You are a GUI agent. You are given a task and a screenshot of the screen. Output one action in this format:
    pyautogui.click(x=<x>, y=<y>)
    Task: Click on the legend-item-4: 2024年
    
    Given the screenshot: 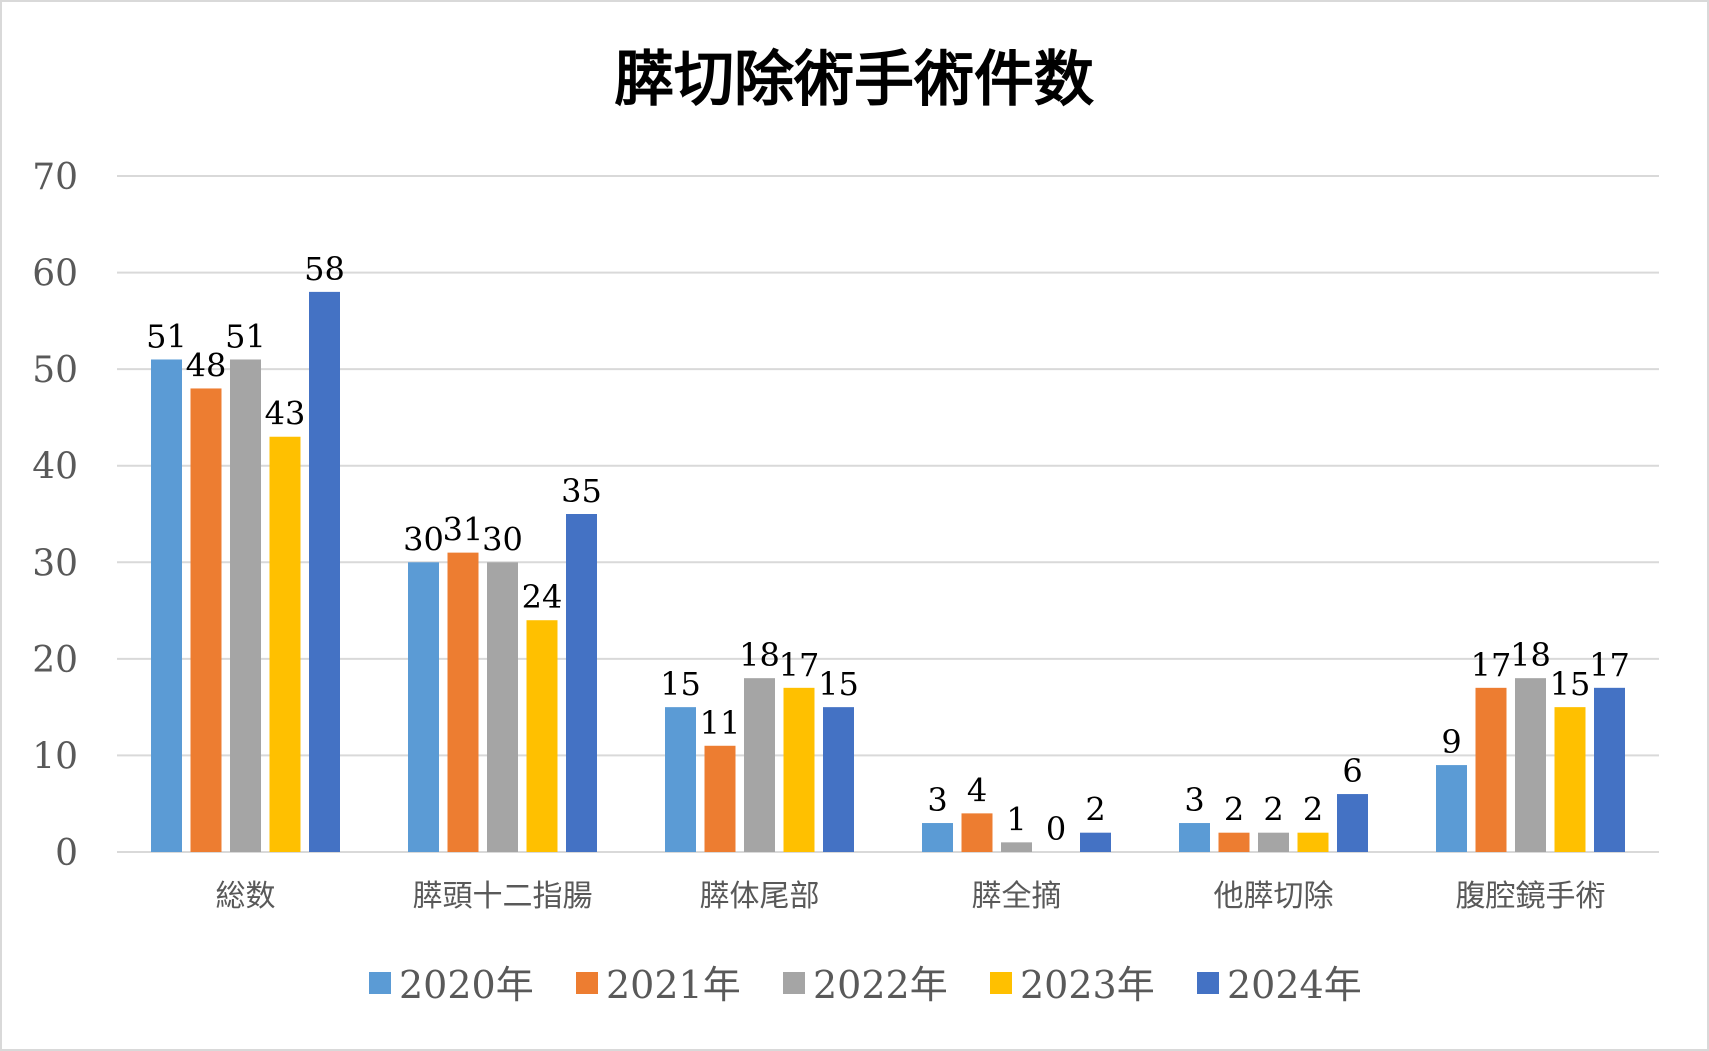 What is the action you would take?
    pyautogui.click(x=1279, y=985)
    